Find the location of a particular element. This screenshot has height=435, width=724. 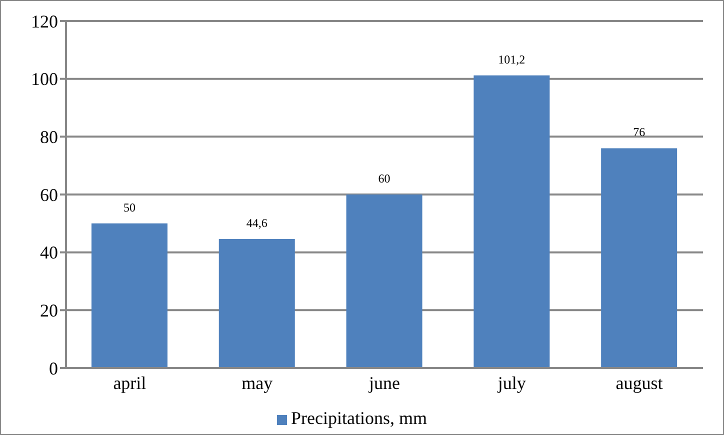

x-tick-label: june is located at coordinates (384, 382).